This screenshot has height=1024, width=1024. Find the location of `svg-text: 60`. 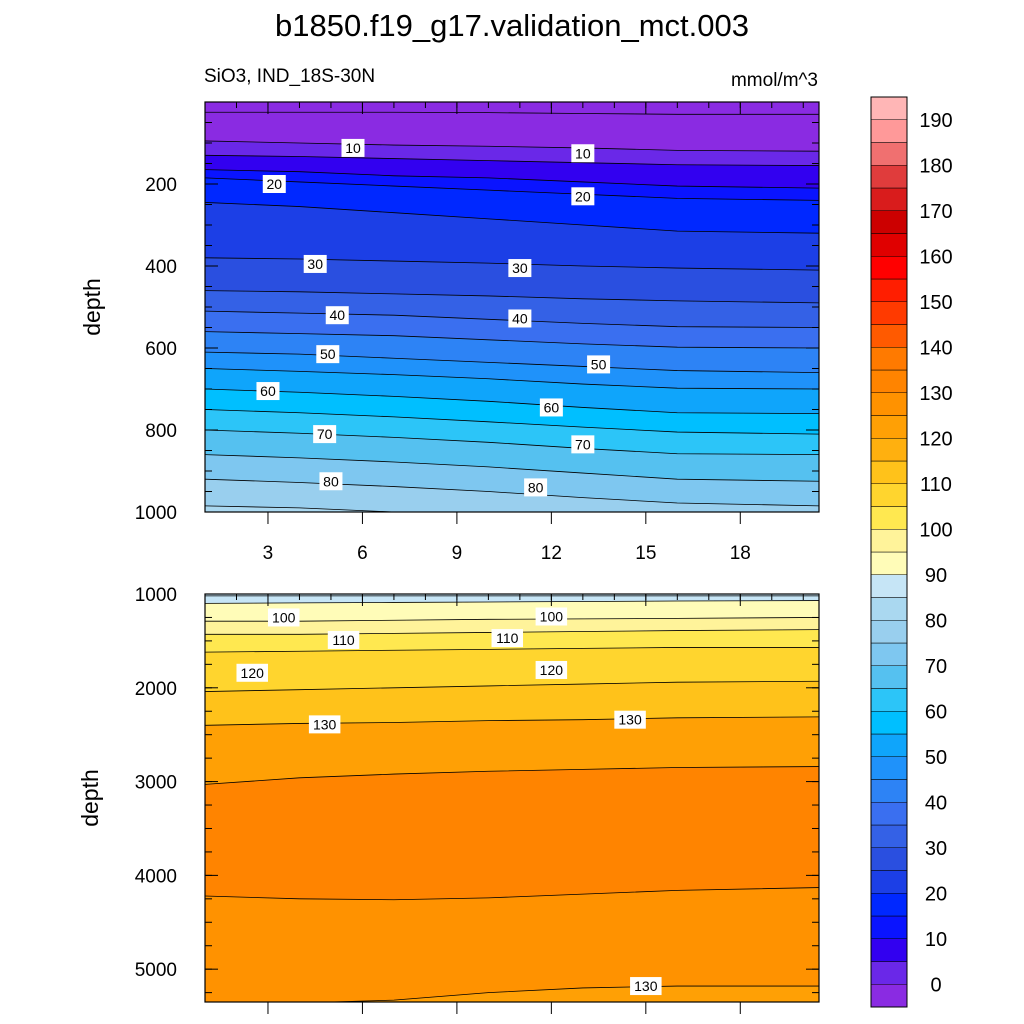

svg-text: 60 is located at coordinates (268, 391).